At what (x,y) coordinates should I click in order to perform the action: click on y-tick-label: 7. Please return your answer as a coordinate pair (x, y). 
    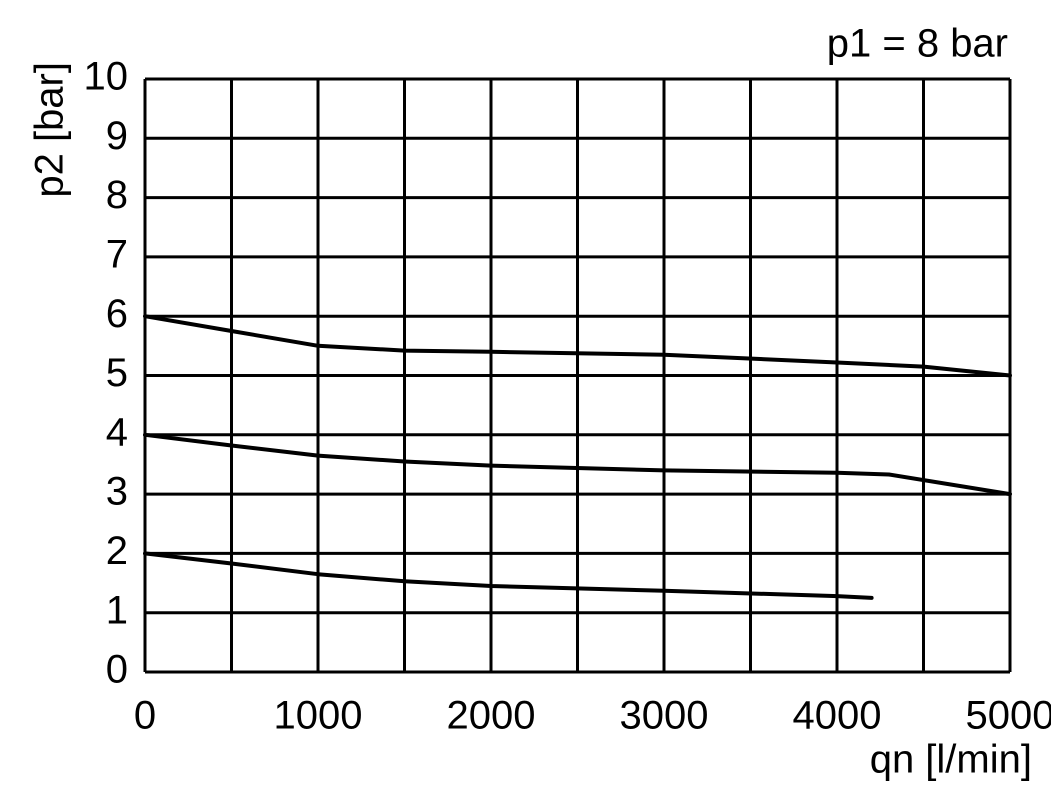
    Looking at the image, I should click on (117, 254).